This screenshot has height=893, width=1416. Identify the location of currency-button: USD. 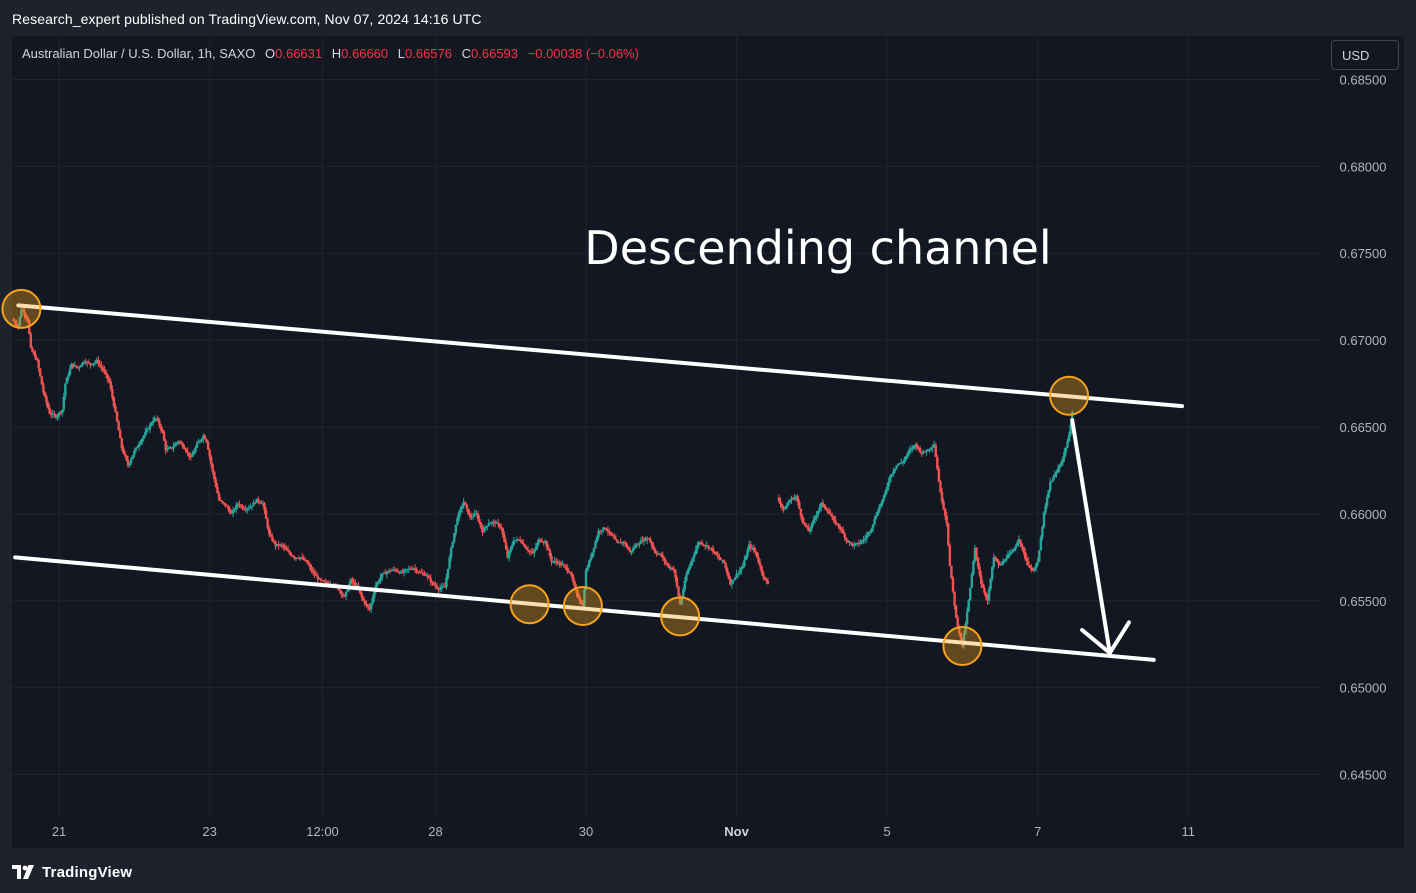
(1365, 55).